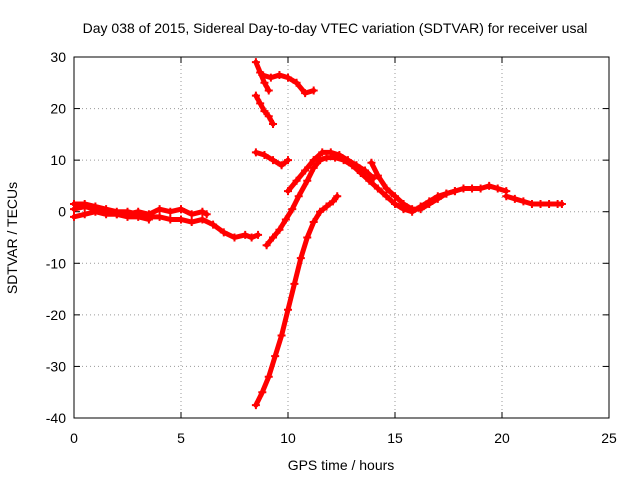 This screenshot has width=640, height=480. I want to click on x-tick-label: 0, so click(74, 438).